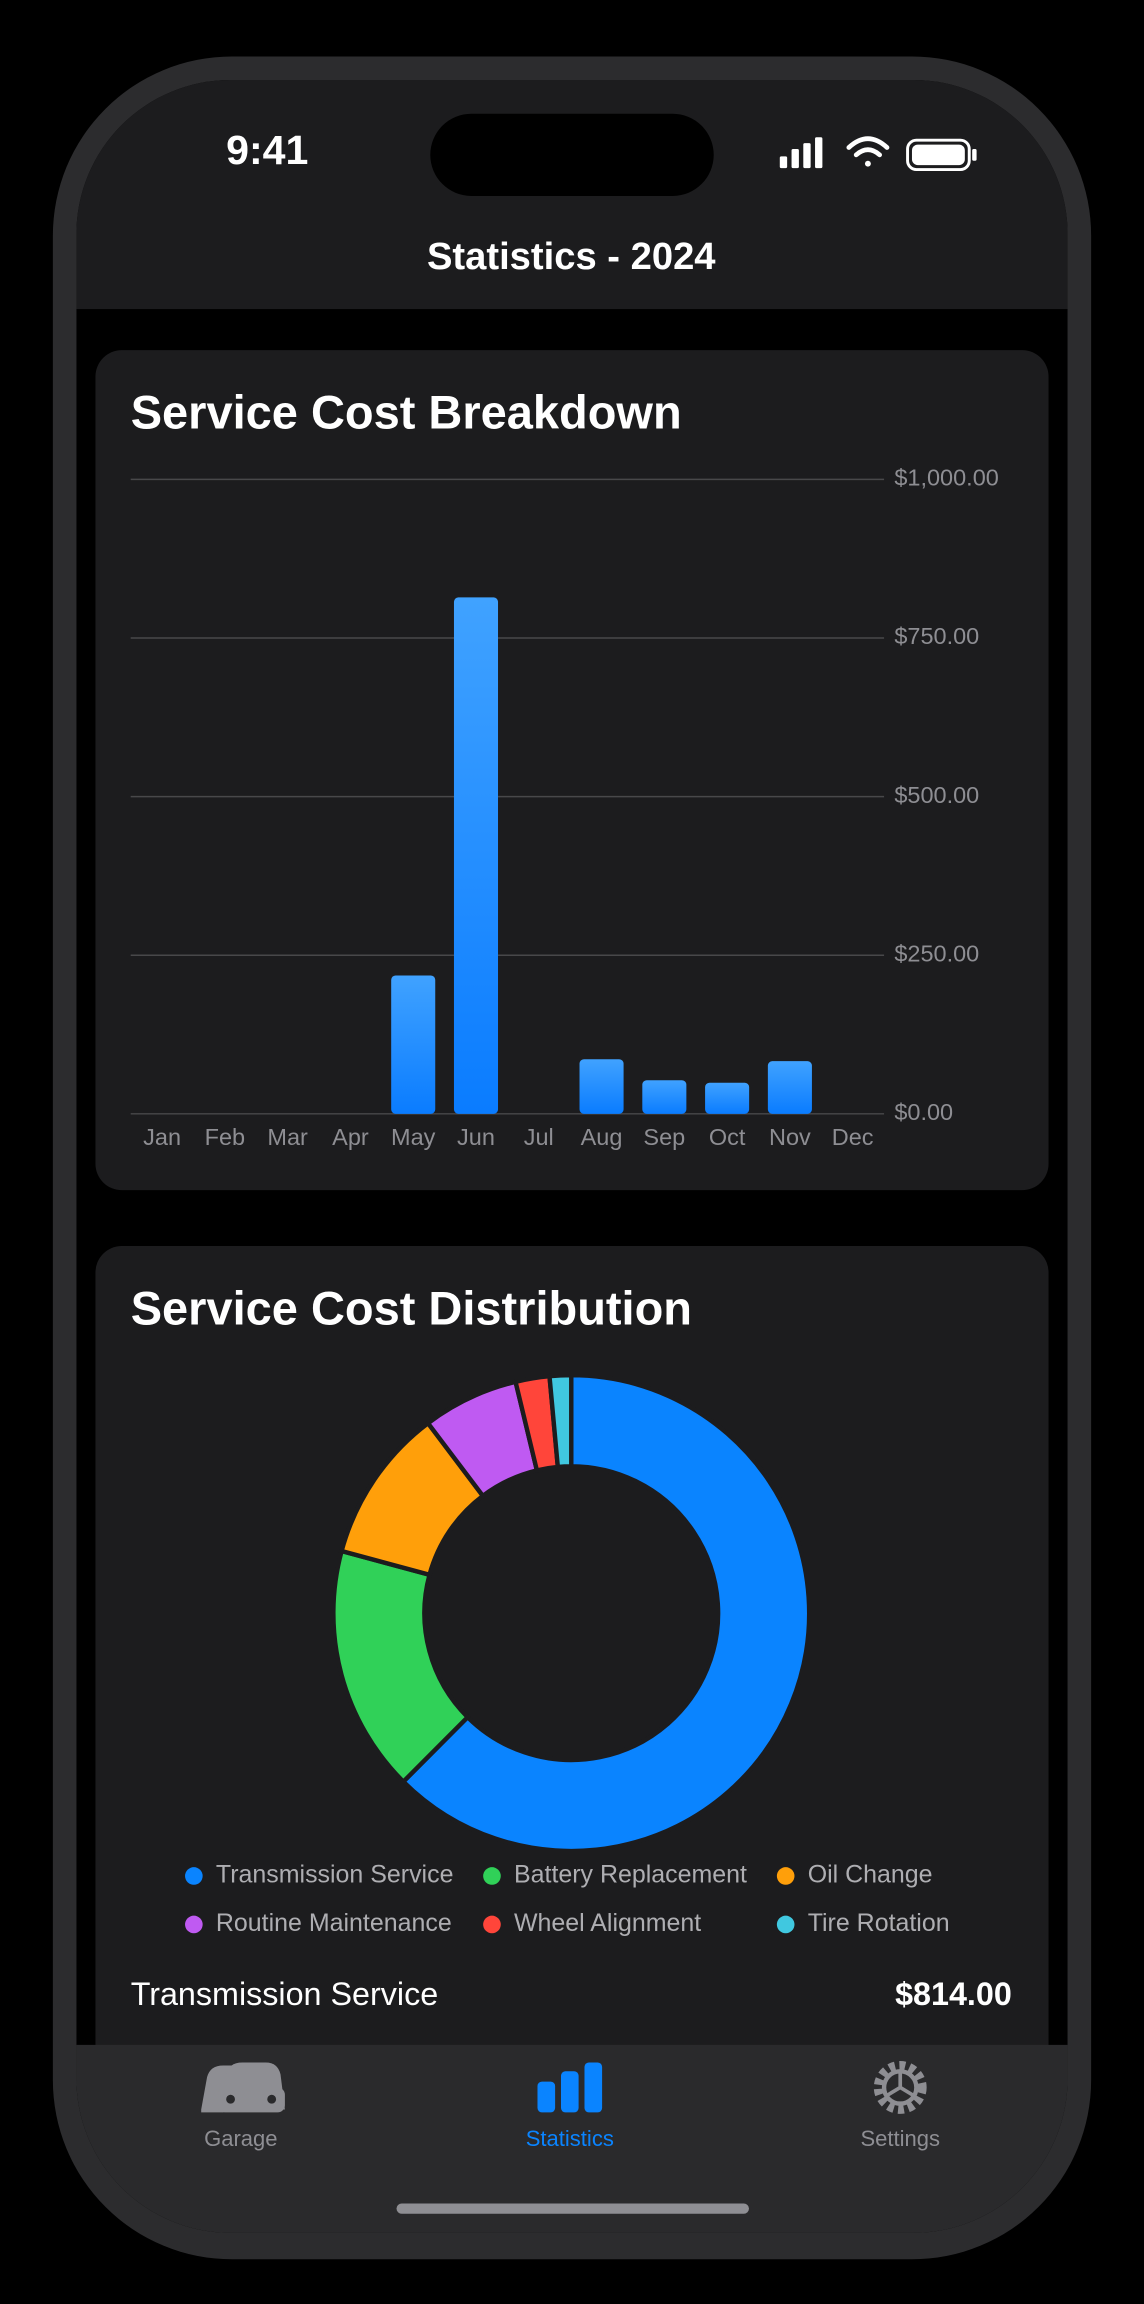  I want to click on tab-garage: Garage, so click(243, 2107).